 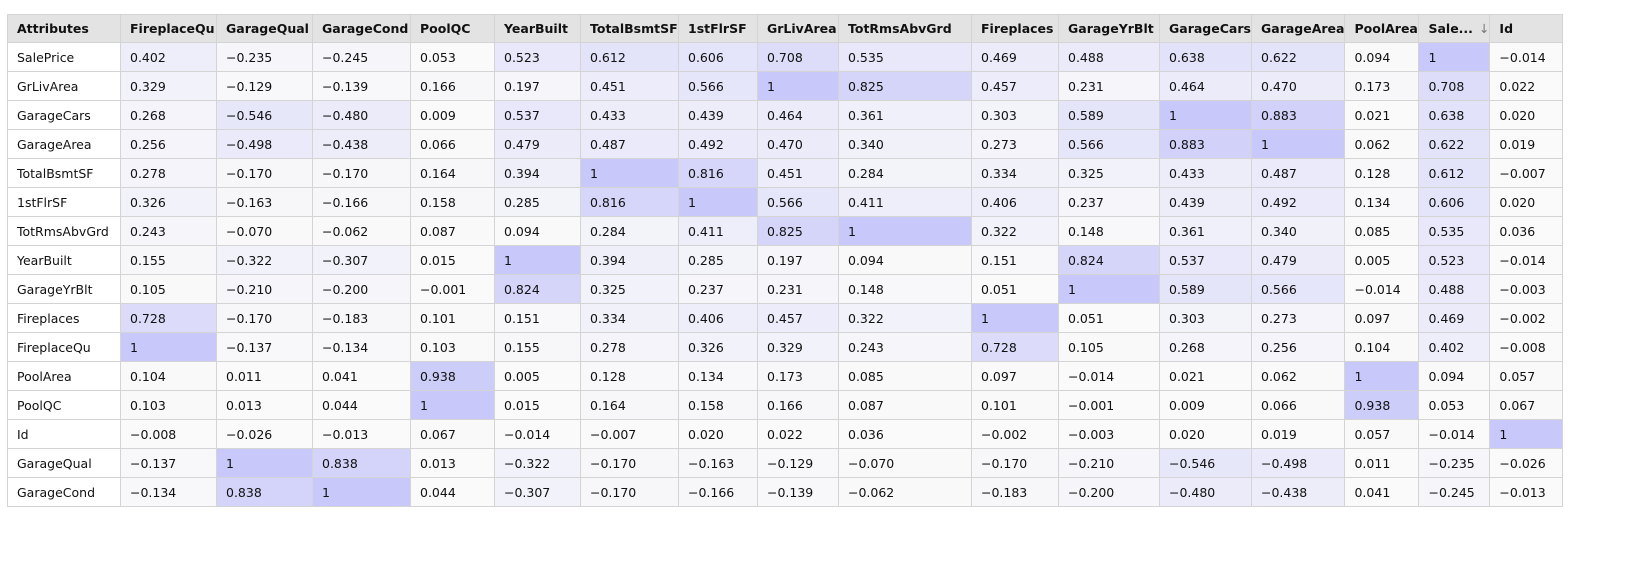 I want to click on correlation-cell: 0.067, so click(x=1526, y=405).